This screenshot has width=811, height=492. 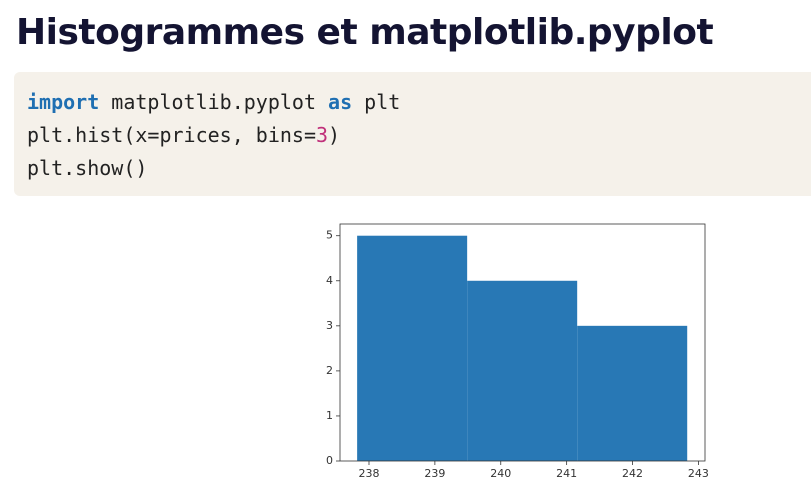 What do you see at coordinates (419, 135) in the screenshot?
I see `code-line: plt.hist(x=prices, bins=3)` at bounding box center [419, 135].